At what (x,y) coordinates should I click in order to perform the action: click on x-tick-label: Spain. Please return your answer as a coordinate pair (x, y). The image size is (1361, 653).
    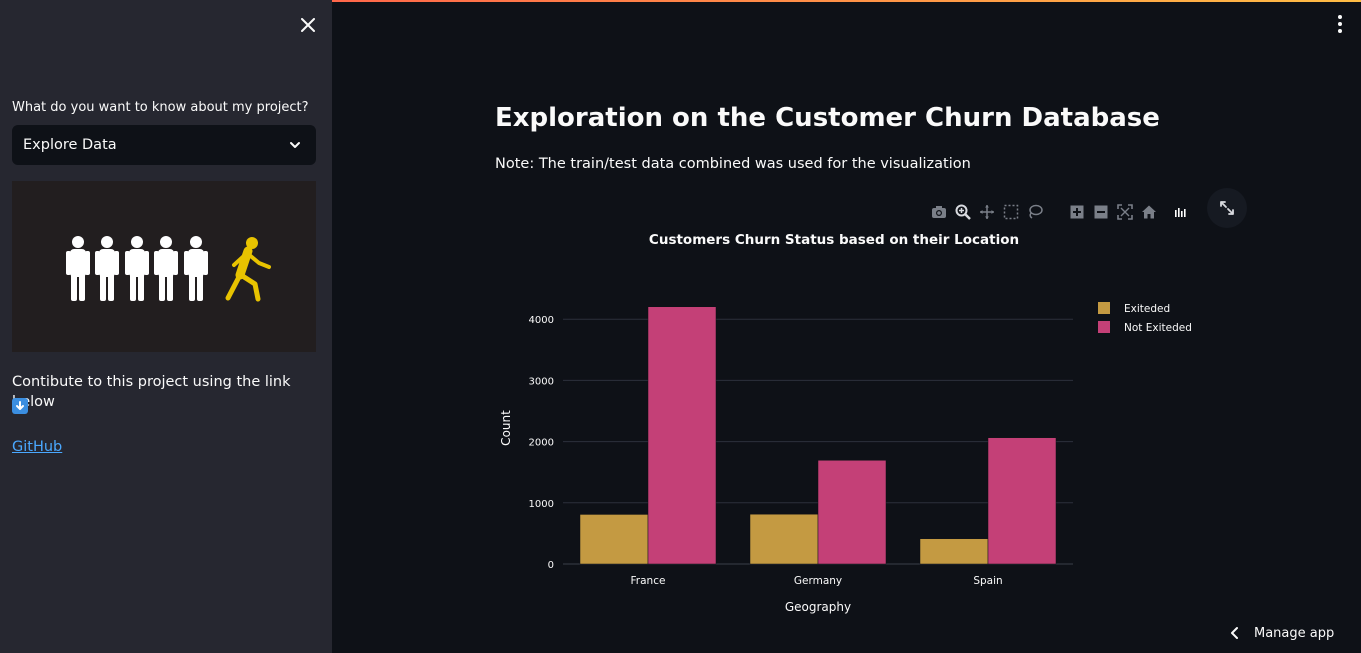
    Looking at the image, I should click on (987, 581).